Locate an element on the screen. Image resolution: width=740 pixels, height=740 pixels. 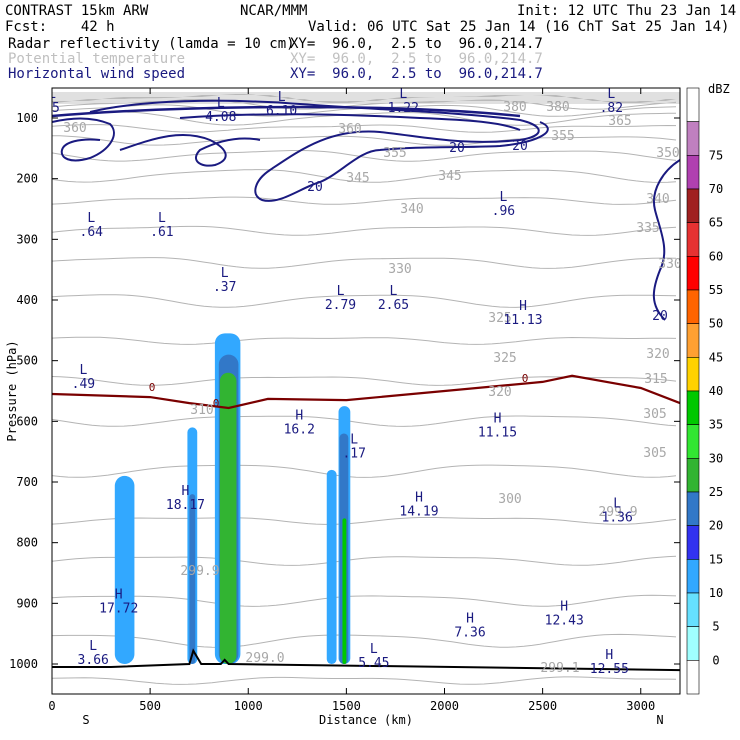
theta-label: 305 is located at coordinates (654, 453).